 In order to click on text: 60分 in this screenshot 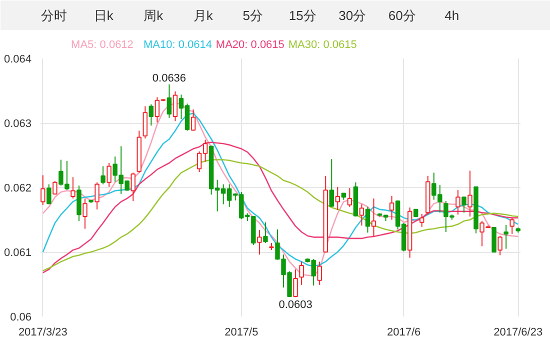, I will do `click(402, 15)`.